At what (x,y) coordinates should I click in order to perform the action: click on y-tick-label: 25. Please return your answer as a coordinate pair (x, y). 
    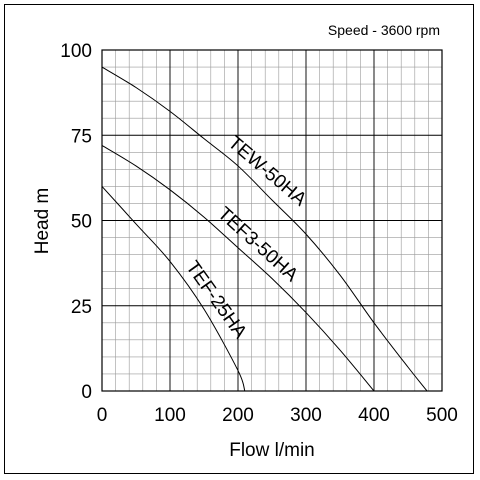
    Looking at the image, I should click on (81, 307).